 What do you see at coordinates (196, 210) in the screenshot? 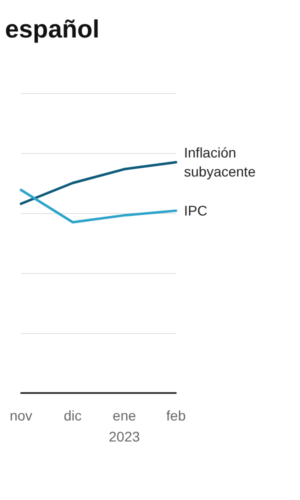
I see `series-label: IPC` at bounding box center [196, 210].